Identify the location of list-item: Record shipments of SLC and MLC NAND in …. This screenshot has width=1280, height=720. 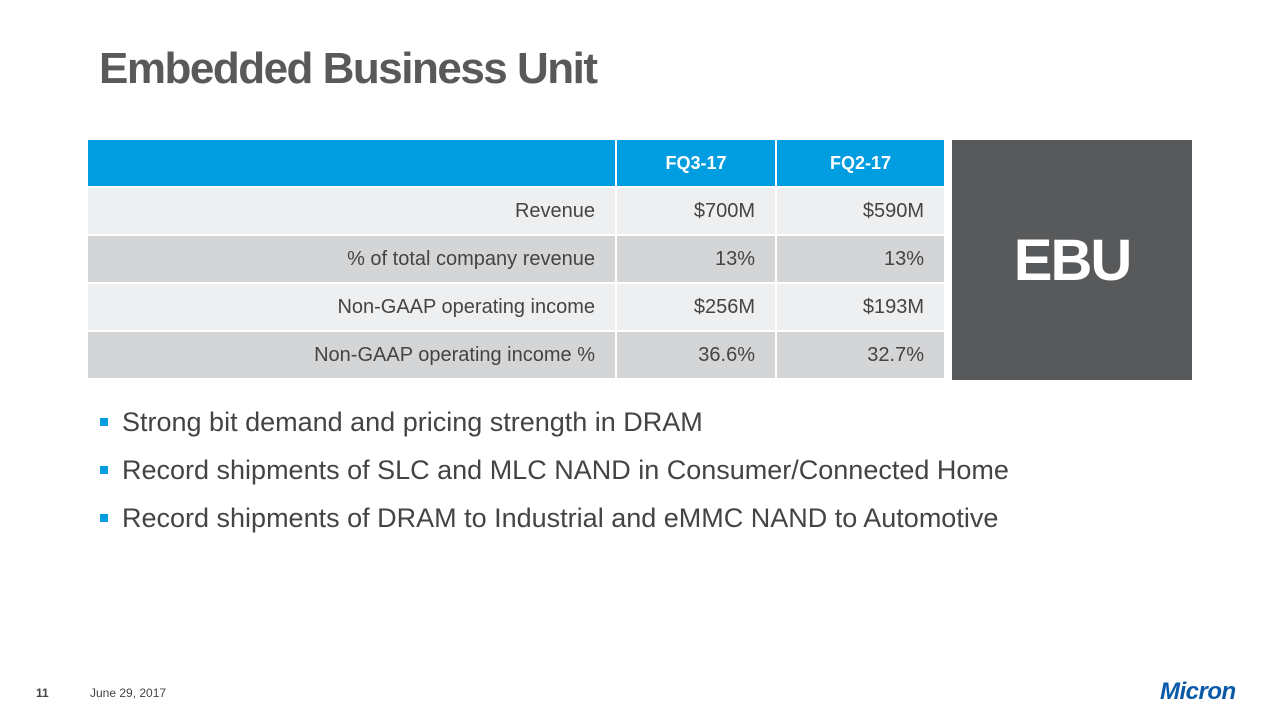
(660, 470).